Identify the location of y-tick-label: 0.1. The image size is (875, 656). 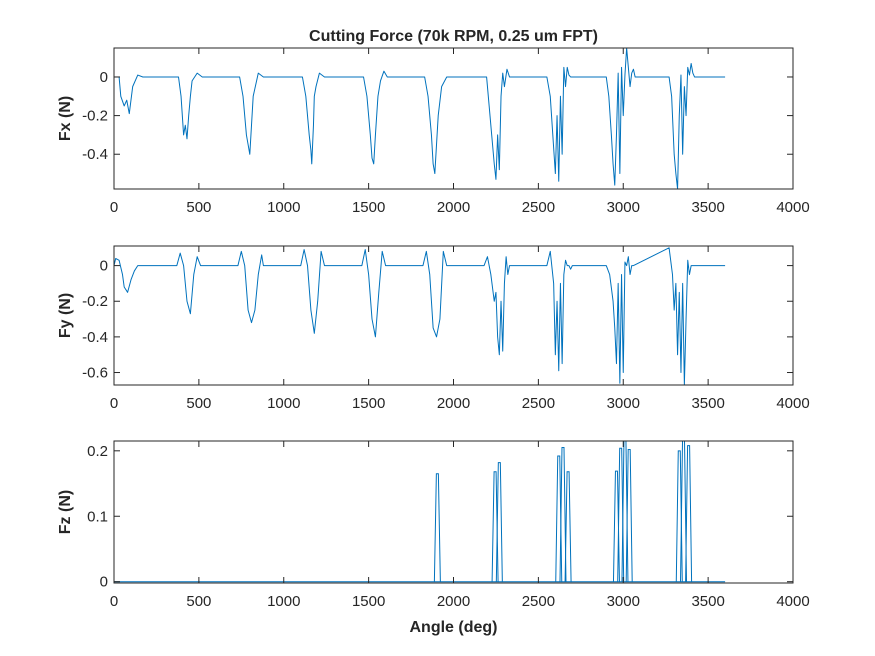
(97, 516).